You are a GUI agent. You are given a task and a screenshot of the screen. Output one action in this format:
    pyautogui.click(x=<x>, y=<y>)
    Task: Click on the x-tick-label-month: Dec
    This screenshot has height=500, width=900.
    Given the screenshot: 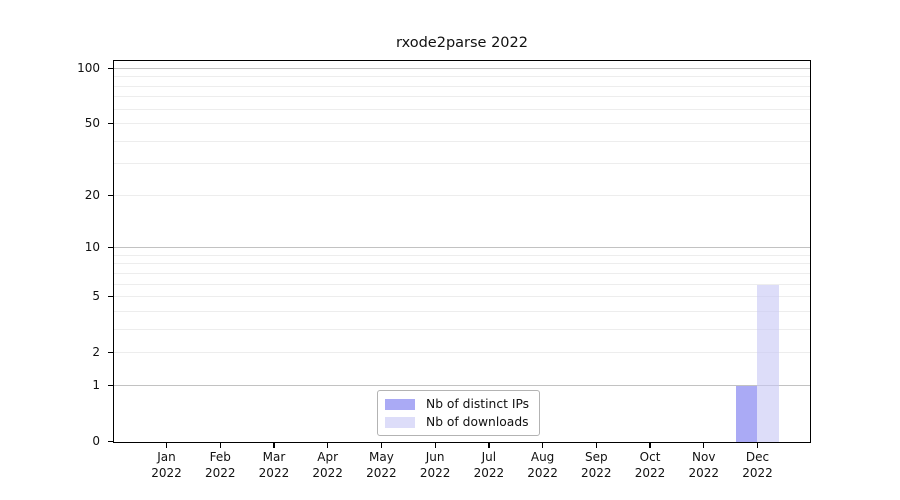 What is the action you would take?
    pyautogui.click(x=757, y=457)
    